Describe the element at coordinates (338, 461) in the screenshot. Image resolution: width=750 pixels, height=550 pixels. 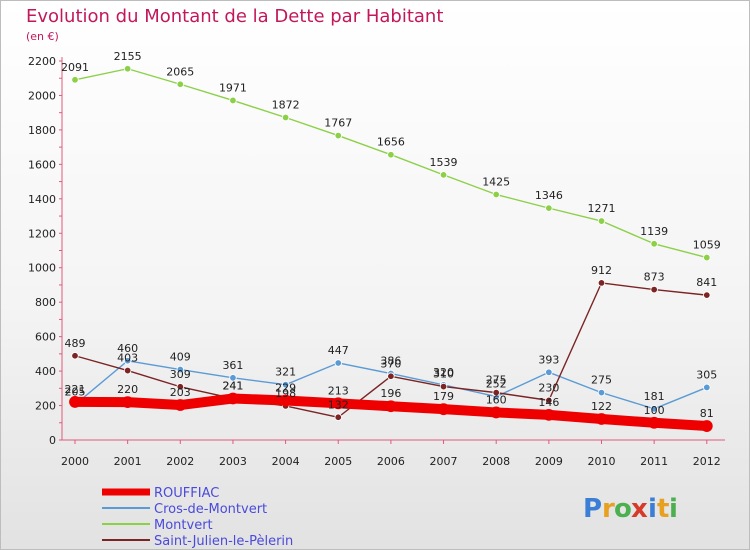
I see `x-tick-label: 2005` at that location.